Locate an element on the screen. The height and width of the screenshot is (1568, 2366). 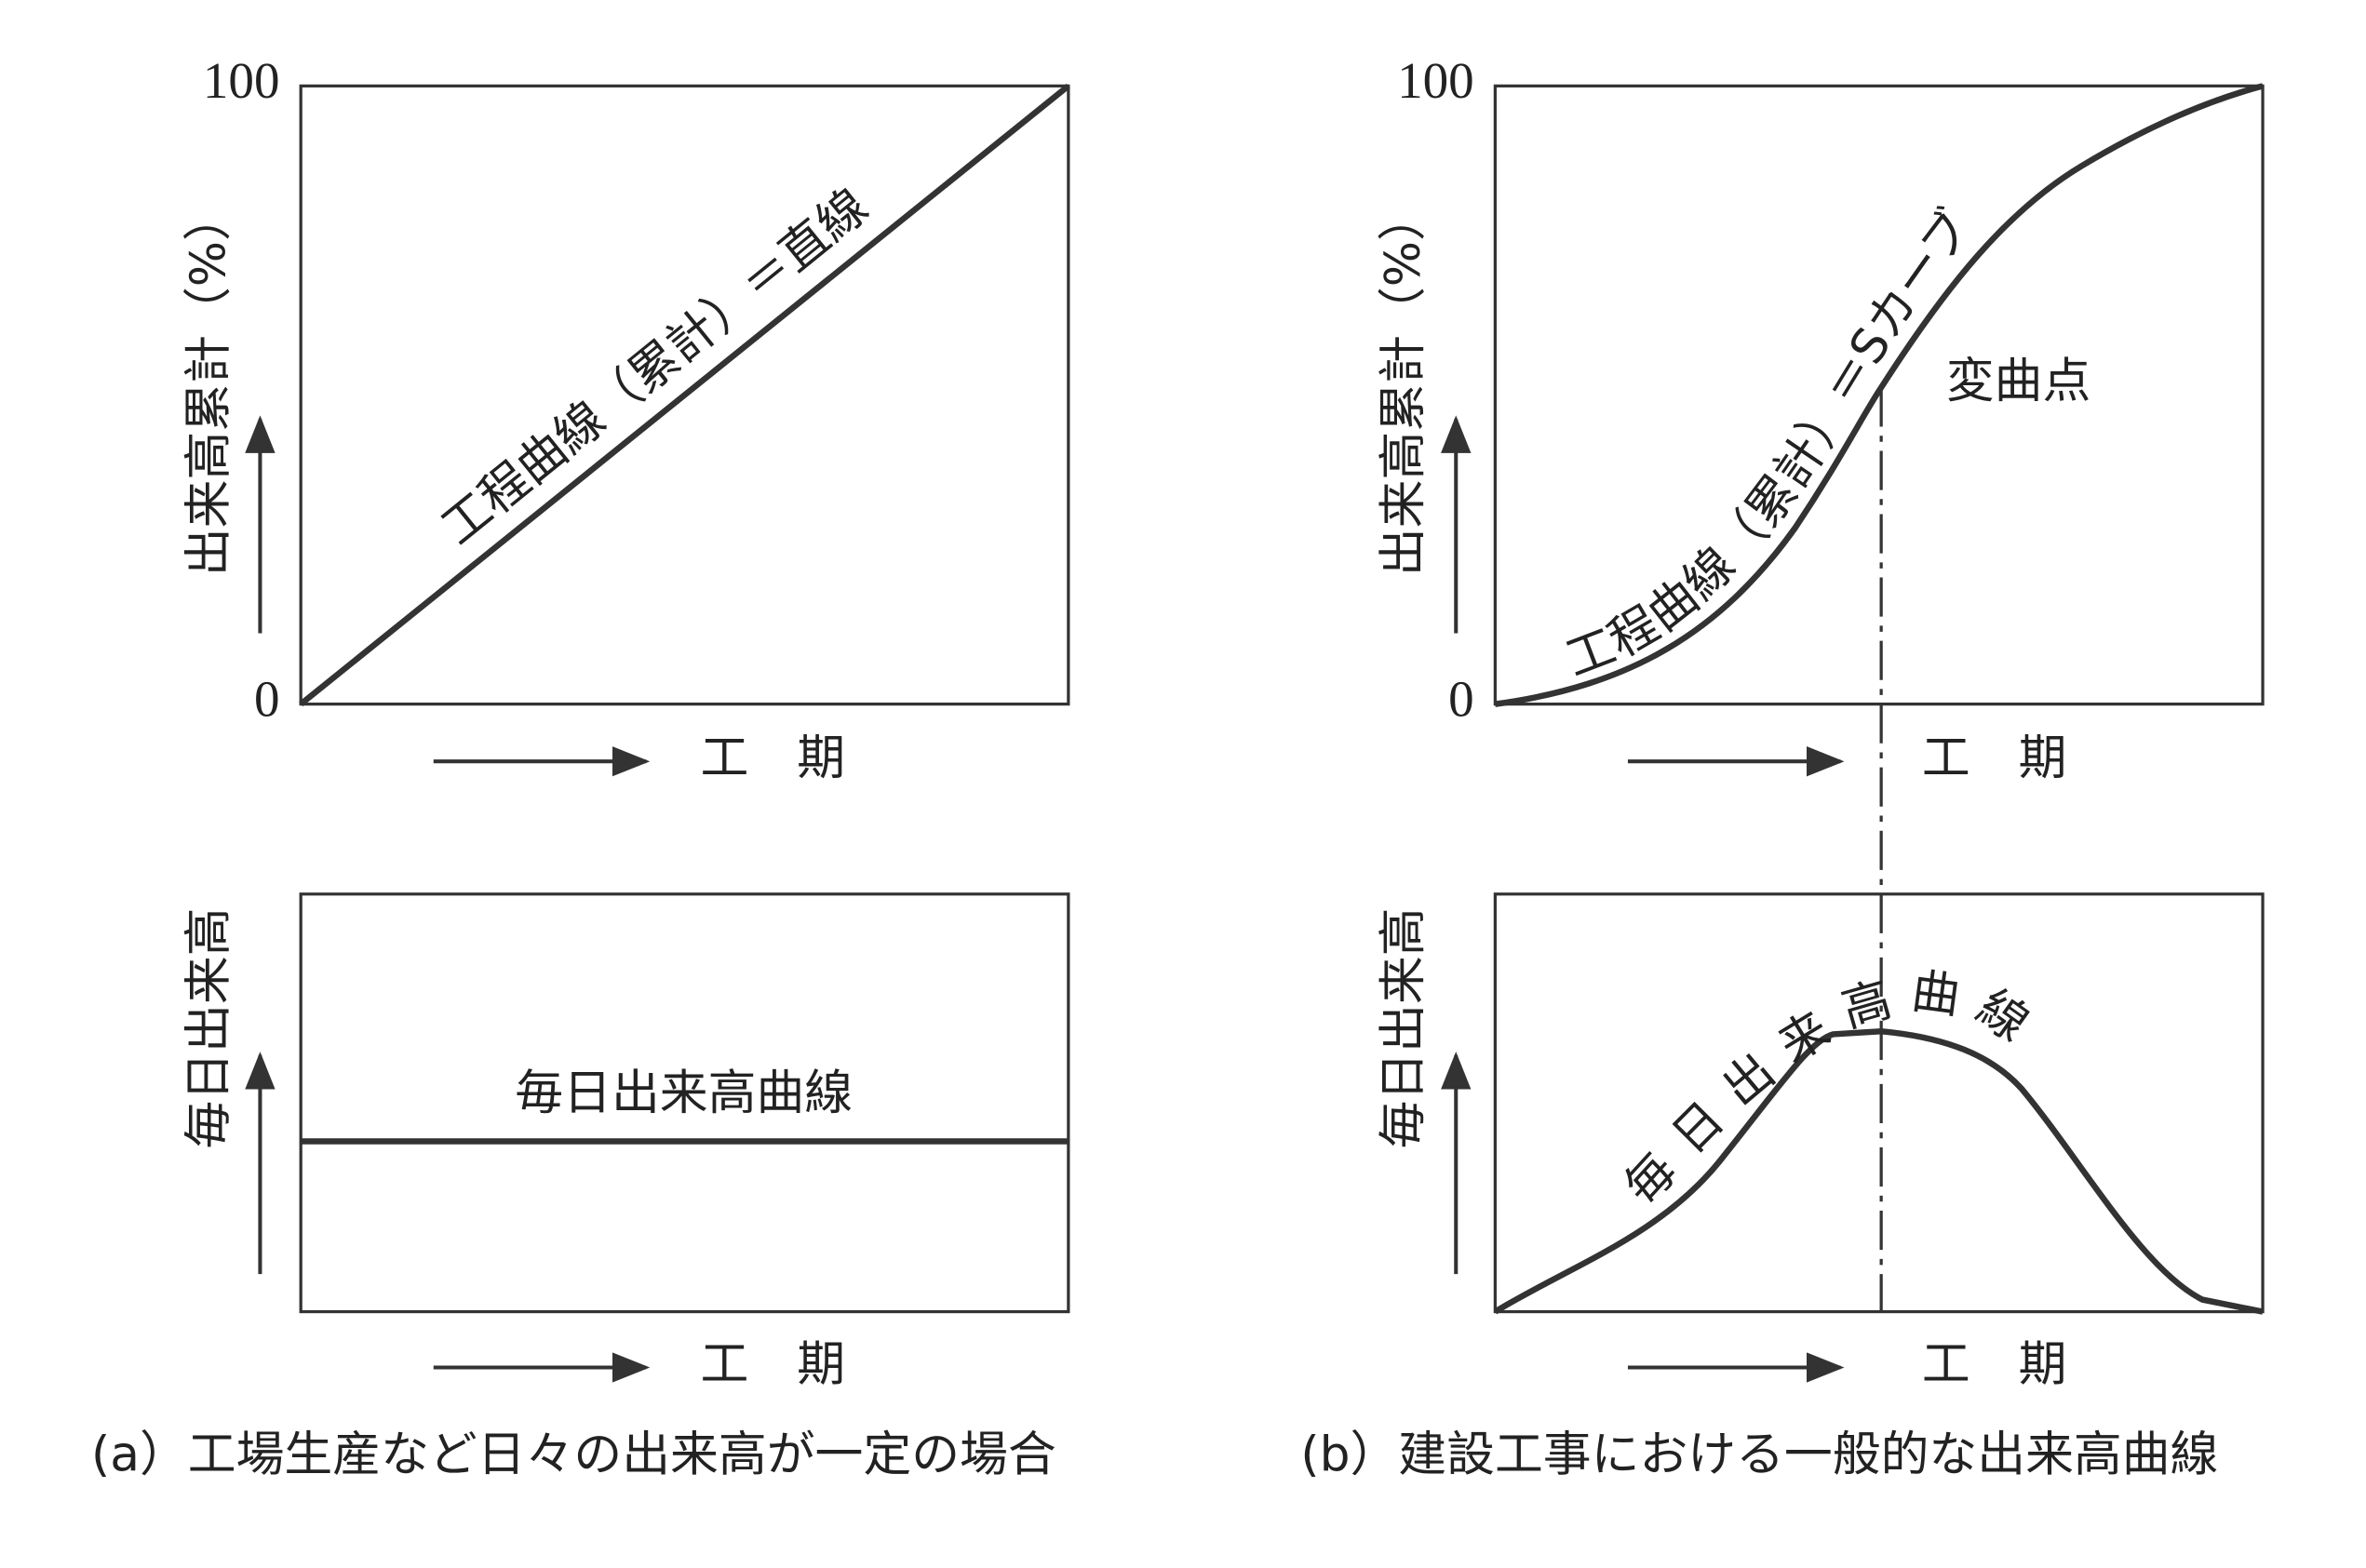
cumulative-line is located at coordinates (685, 395).